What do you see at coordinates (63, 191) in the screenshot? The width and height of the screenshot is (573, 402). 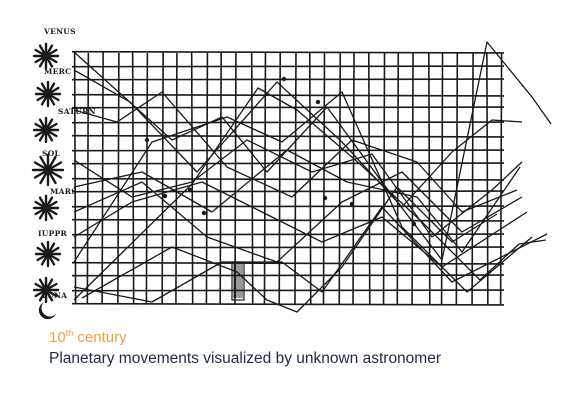 I see `planet-label: MARS` at bounding box center [63, 191].